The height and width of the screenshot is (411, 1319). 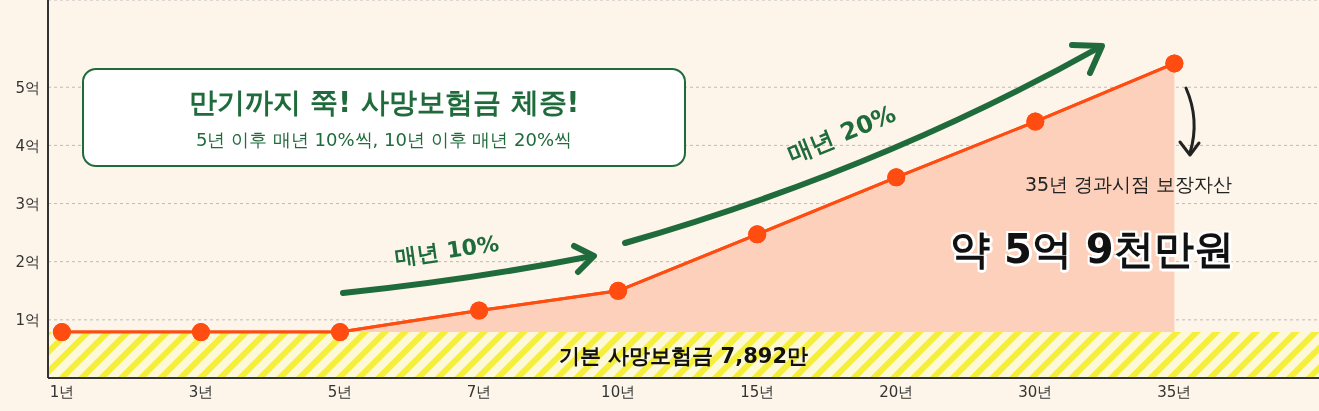 I want to click on x-tick-label: 30년, so click(x=1035, y=391).